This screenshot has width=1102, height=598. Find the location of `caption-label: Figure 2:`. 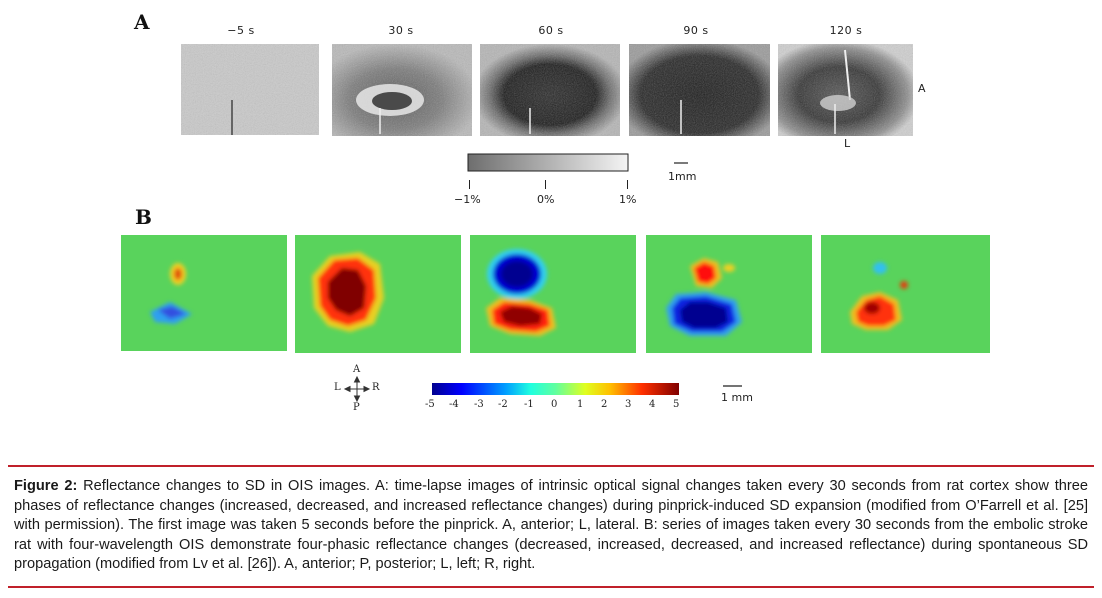

caption-label: Figure 2: is located at coordinates (46, 486).